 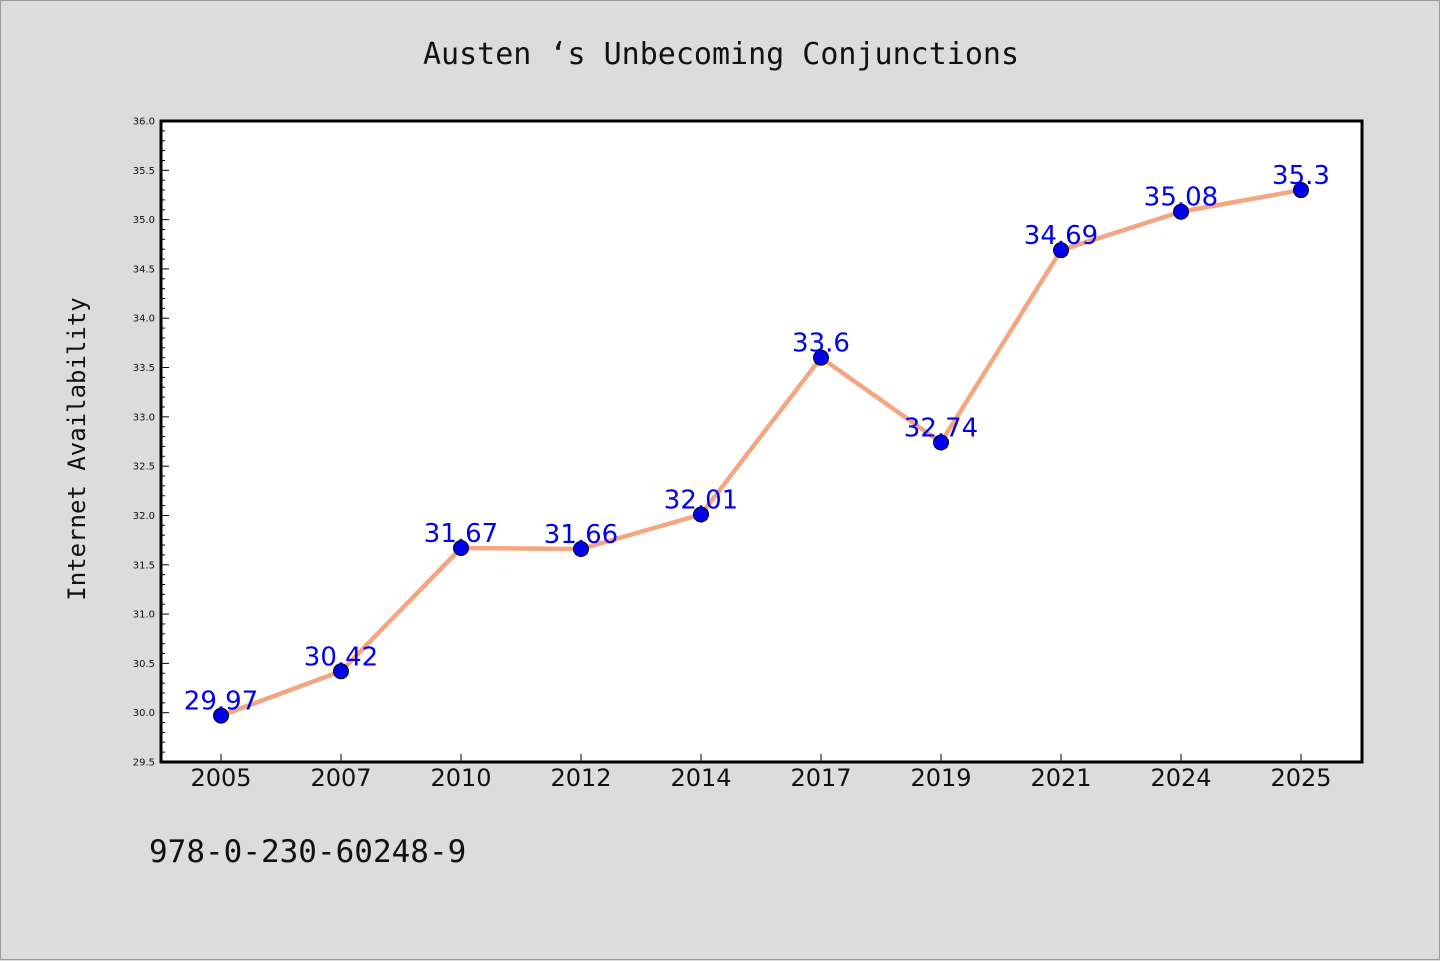 I want to click on x-tick-label: 2007, so click(x=340, y=778).